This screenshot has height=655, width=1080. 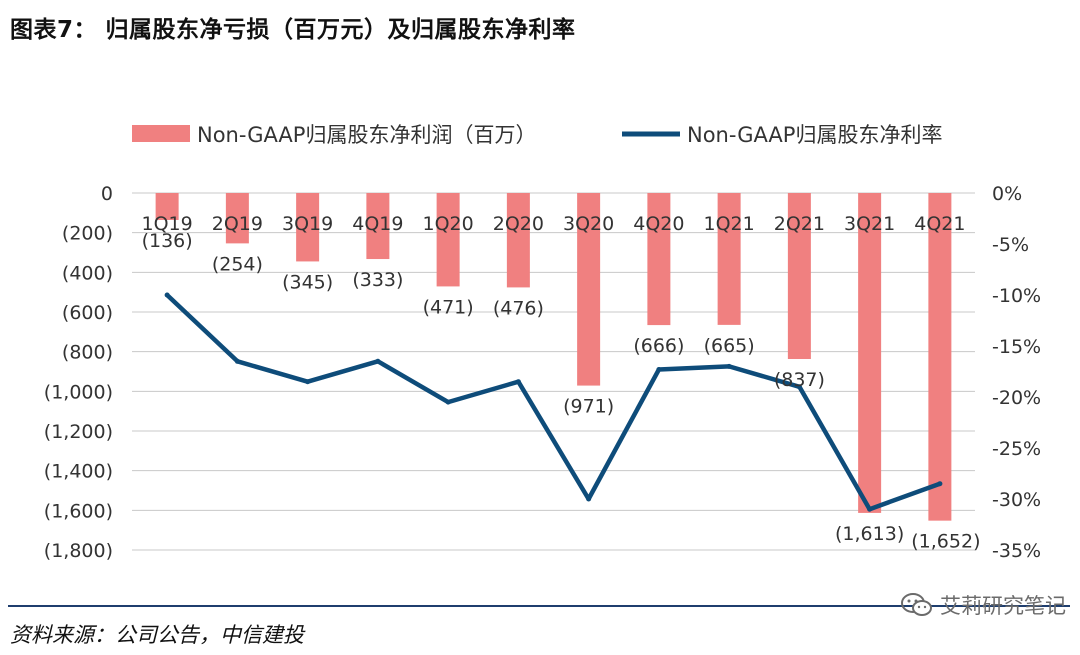 What do you see at coordinates (167, 241) in the screenshot?
I see `bar-data-label: (136)` at bounding box center [167, 241].